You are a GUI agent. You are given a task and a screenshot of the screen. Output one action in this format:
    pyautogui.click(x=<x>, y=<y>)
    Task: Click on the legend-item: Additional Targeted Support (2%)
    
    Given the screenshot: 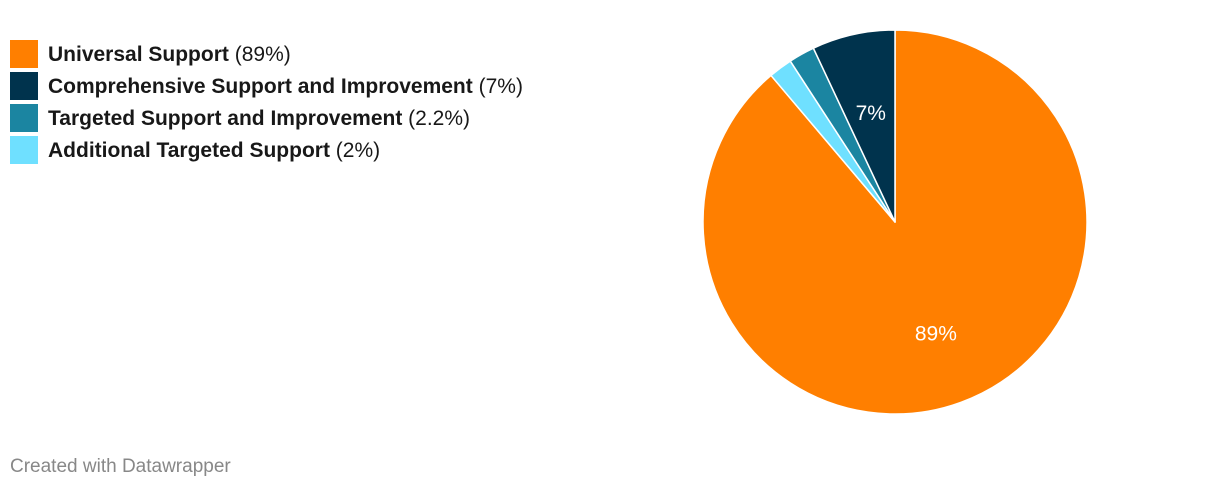 What is the action you would take?
    pyautogui.click(x=266, y=150)
    